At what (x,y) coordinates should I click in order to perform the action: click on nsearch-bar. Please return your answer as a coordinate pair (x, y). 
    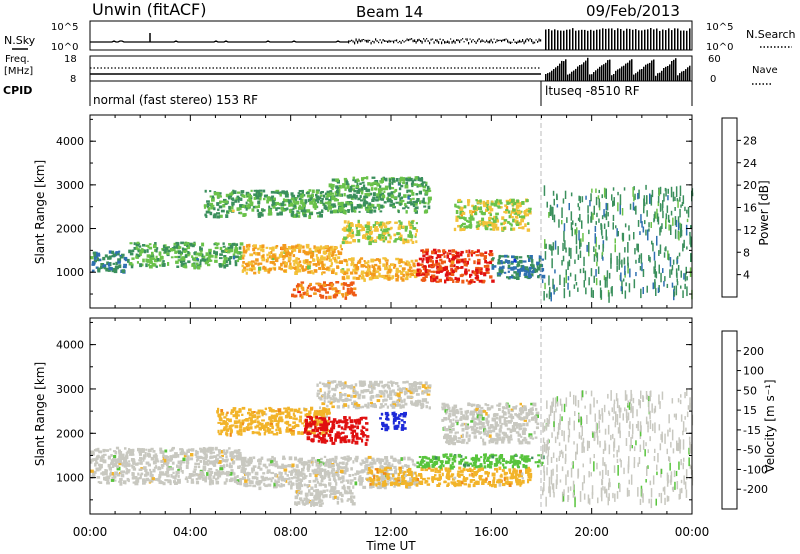
    Looking at the image, I should click on (567, 39).